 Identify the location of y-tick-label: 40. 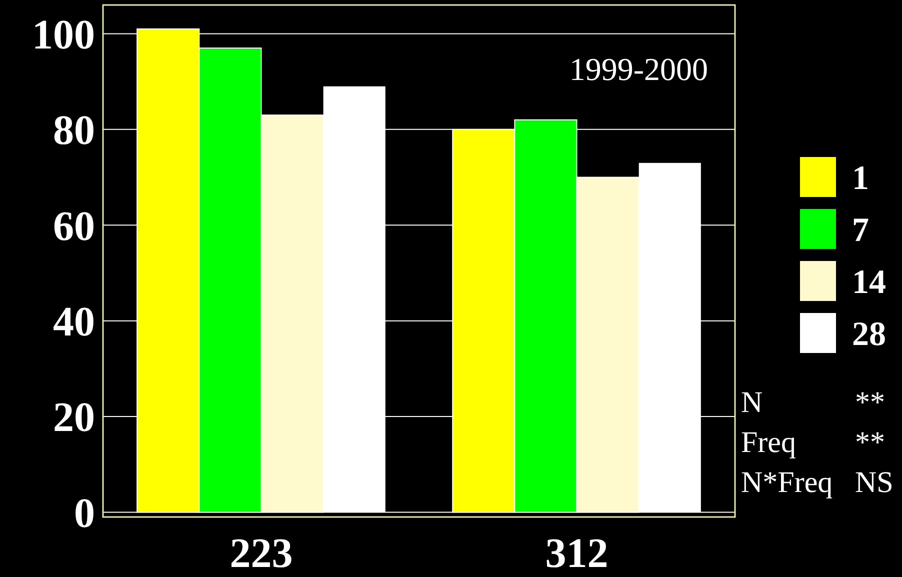
(74, 323).